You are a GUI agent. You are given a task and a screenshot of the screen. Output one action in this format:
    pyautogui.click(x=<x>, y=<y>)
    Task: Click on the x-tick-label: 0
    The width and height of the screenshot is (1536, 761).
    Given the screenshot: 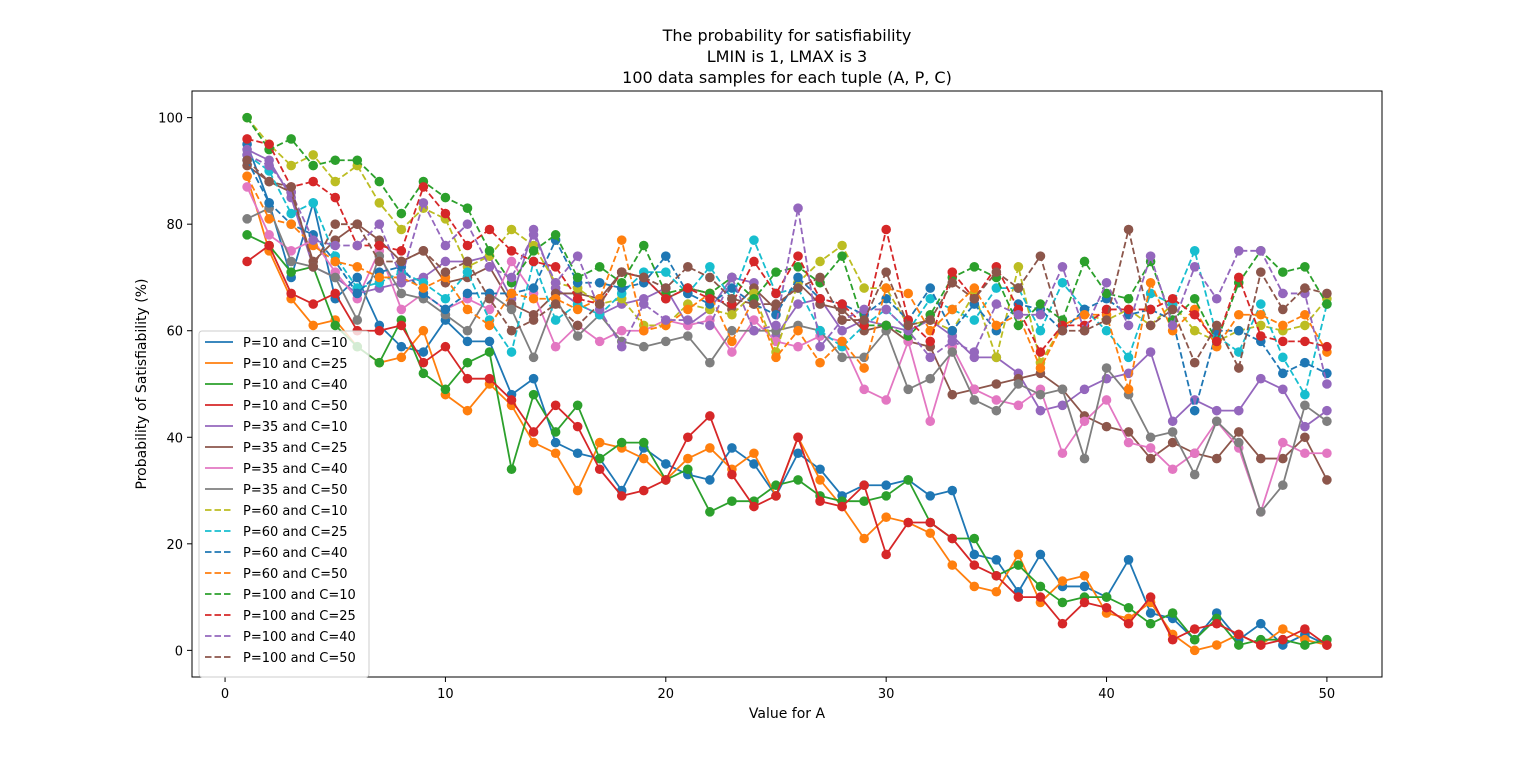 What is the action you would take?
    pyautogui.click(x=225, y=694)
    